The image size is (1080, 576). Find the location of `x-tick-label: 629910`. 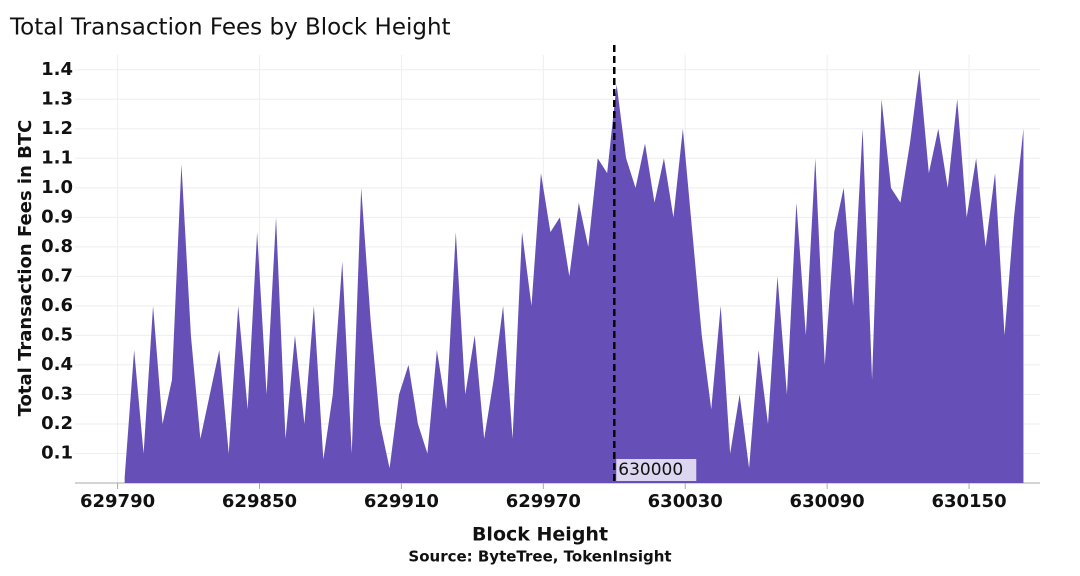

x-tick-label: 629910 is located at coordinates (401, 501).